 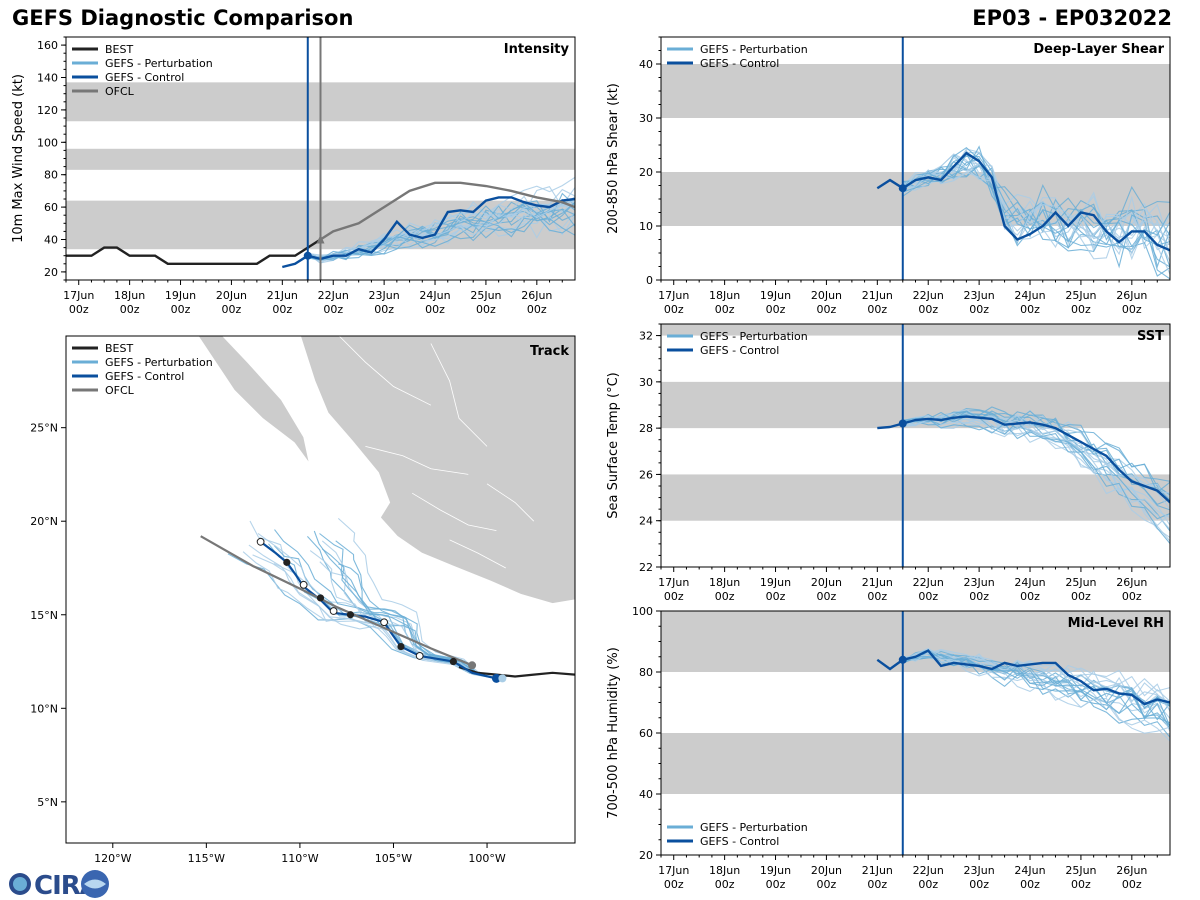 I want to click on track-xtick-label: 100°W, so click(x=486, y=858).